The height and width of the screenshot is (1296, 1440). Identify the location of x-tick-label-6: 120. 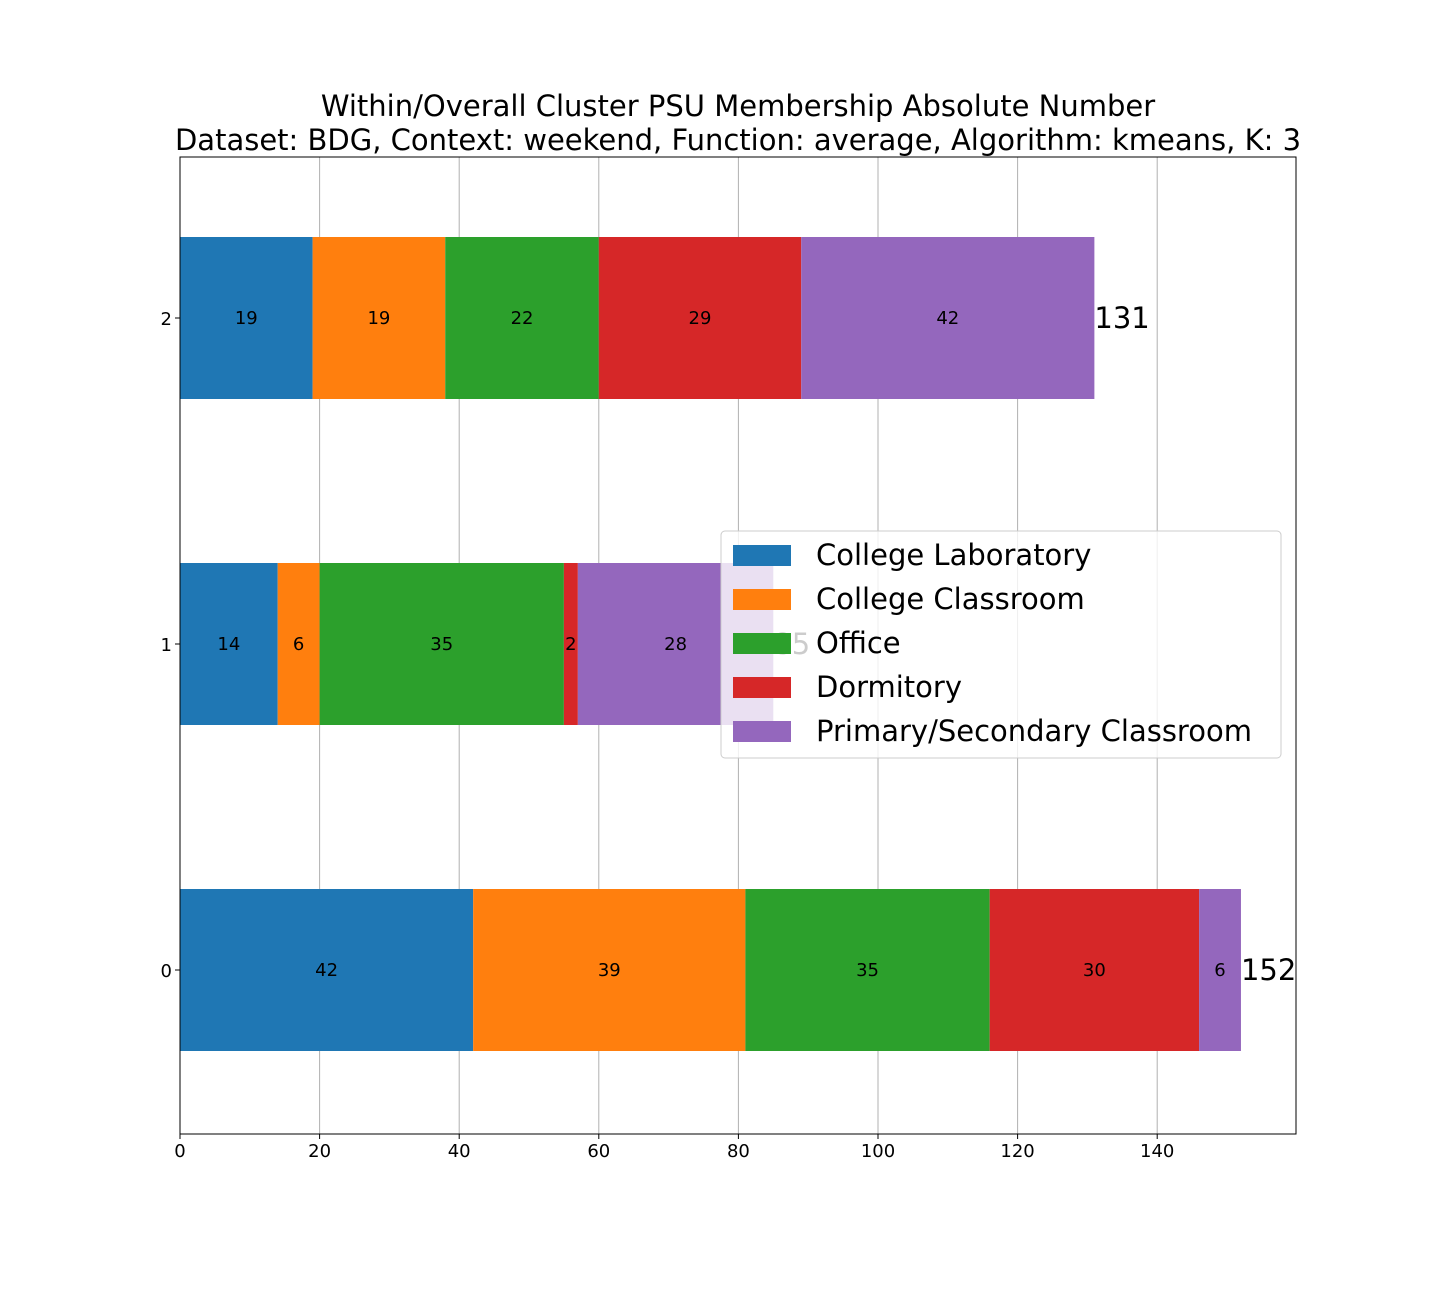
(1017, 1151).